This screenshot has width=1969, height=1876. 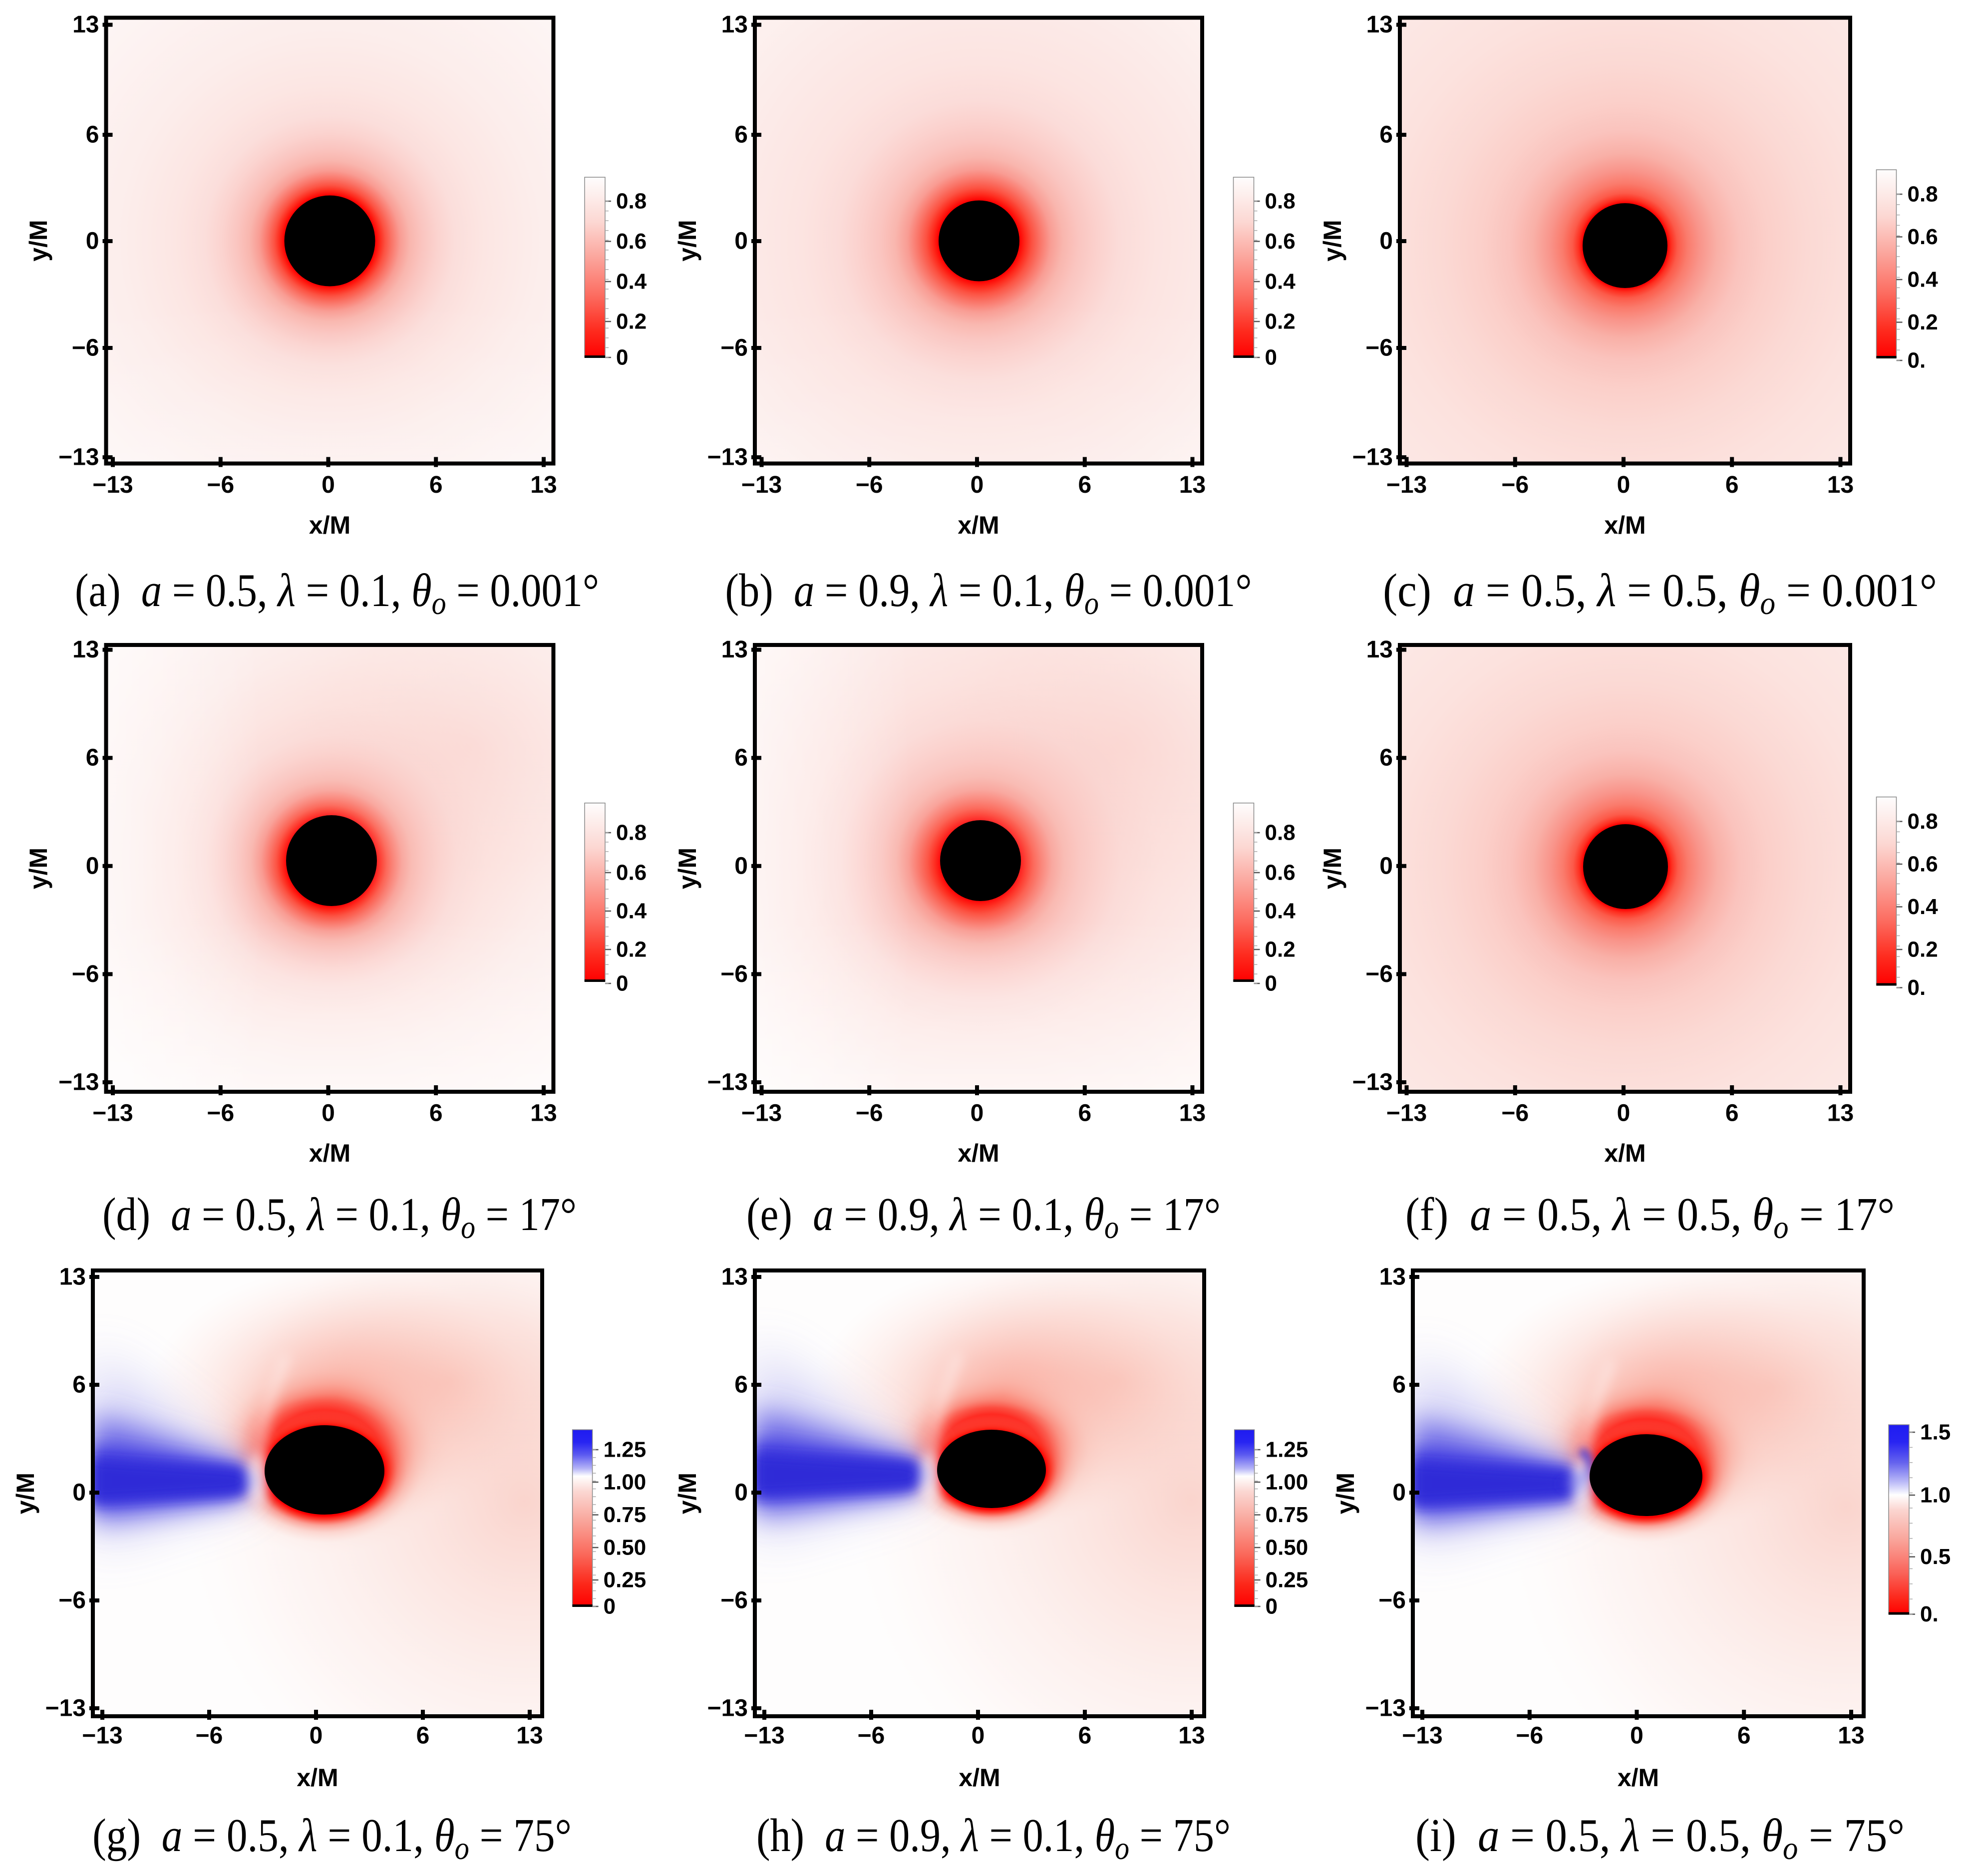 I want to click on svg-text:(g) a = 0.5, λ = 0.1, θo = 75: (g) a = 0.5, λ = 0.1, θo = 75°, so click(x=332, y=1838).